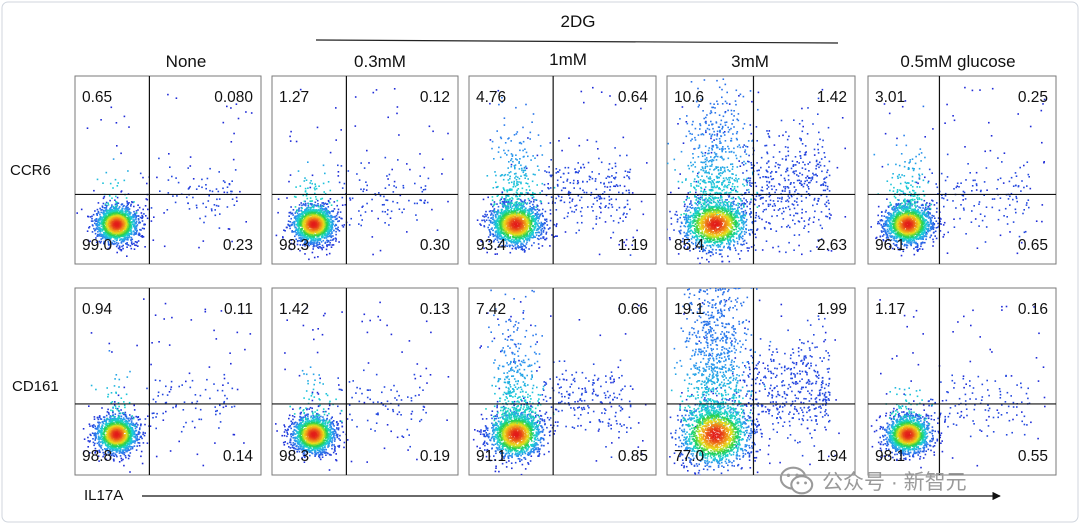 This screenshot has height=524, width=1080. I want to click on quadrant-label-bottom-right: 0.14, so click(238, 456).